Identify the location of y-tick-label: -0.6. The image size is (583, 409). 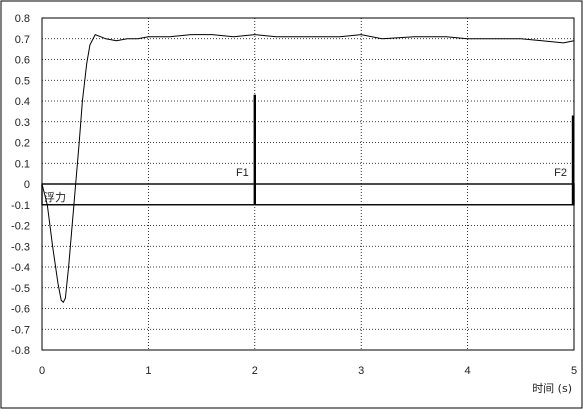
(20, 310).